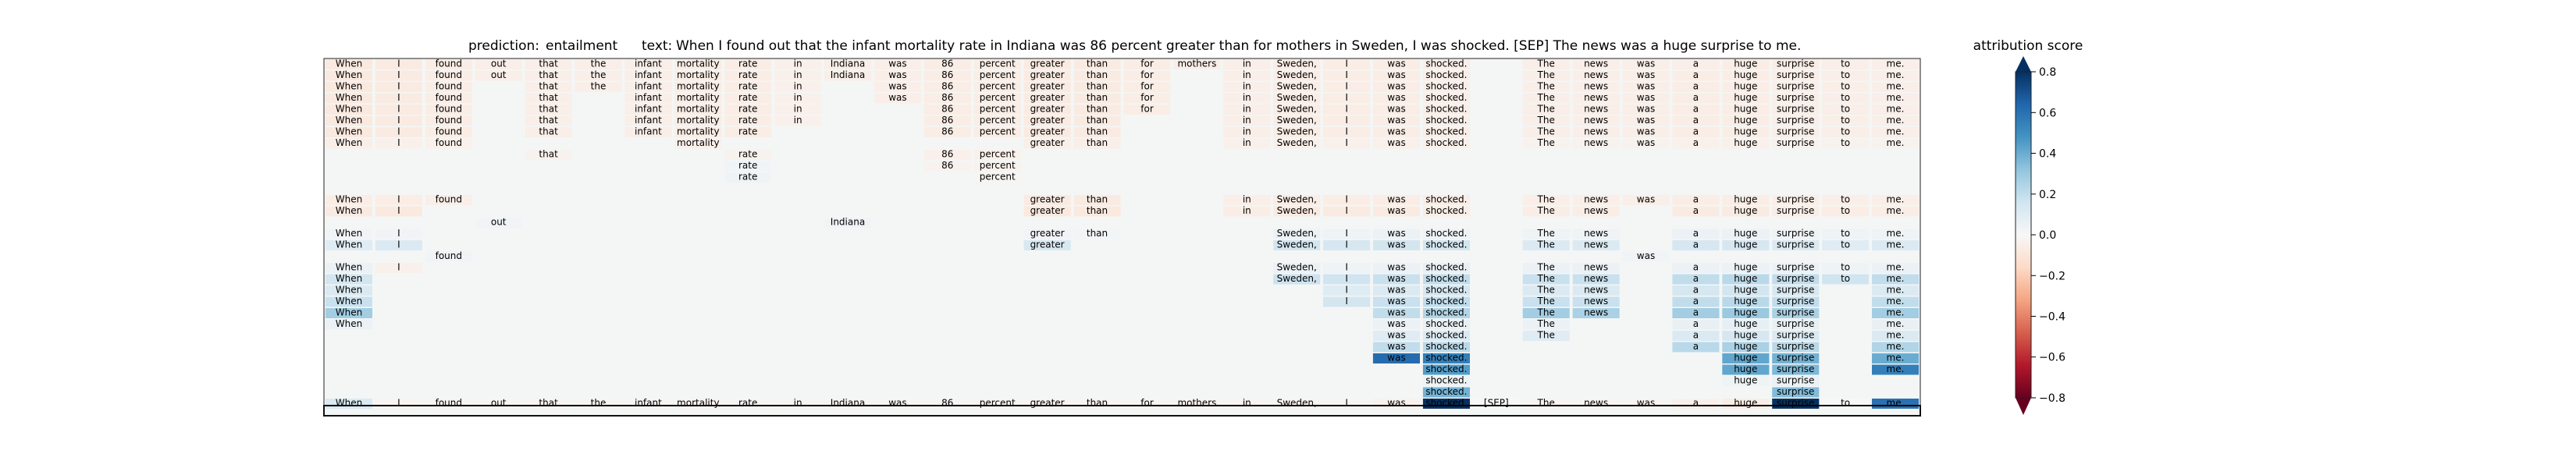  What do you see at coordinates (1845, 98) in the screenshot?
I see `token-label: to` at bounding box center [1845, 98].